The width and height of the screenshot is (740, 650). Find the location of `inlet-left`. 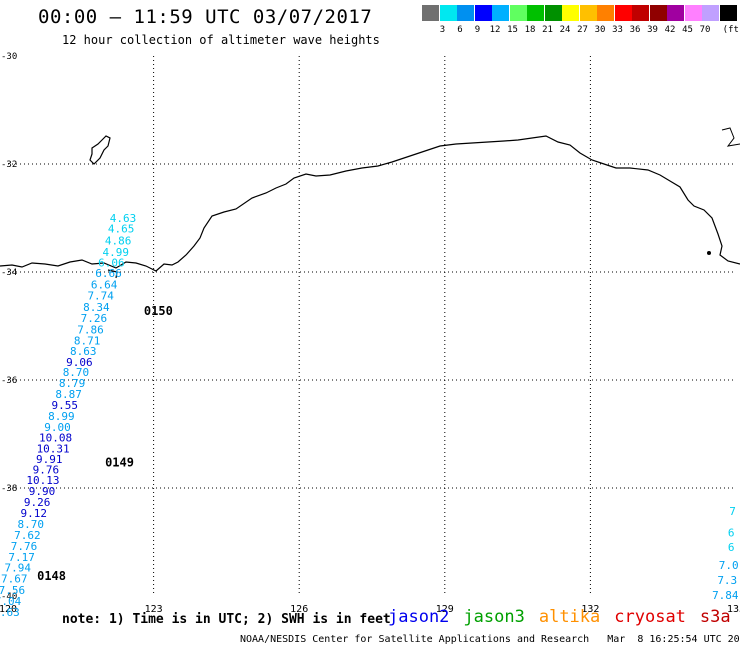

inlet-left is located at coordinates (112, 274).